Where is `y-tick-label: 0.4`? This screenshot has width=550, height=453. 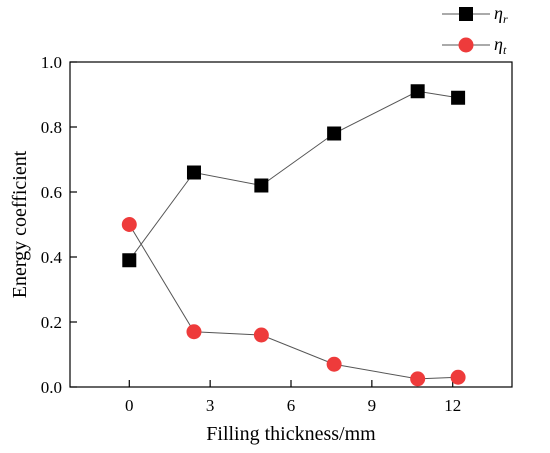
y-tick-label: 0.4 is located at coordinates (52, 257).